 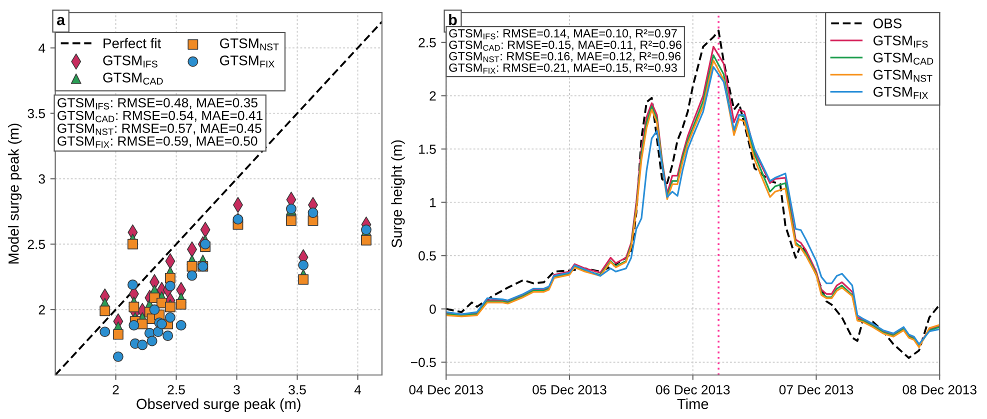 What do you see at coordinates (565, 51) in the screenshot?
I see `text: GTSM$_{IFS}$: RMSE=0.14, MAE=0.10, R²=0.97 GTSM$_{CAD}$: RMSE=0.15, MAE=0.11, R²=0.96 GTSM$_{NST}$: RMSE=0.16, MAE=0.12, R²=0.96 GTSM$_{FIX}$: RMSE=0.21, MAE=0.15, R²=0.93` at bounding box center [565, 51].